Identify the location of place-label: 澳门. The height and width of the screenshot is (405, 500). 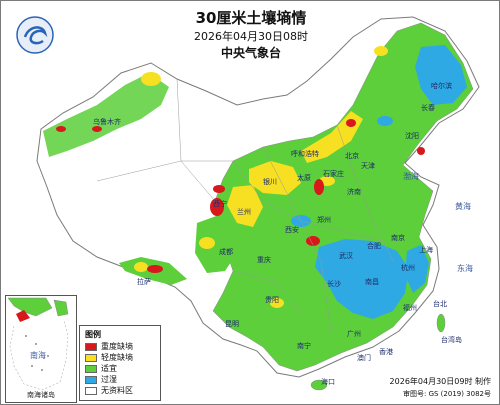
(364, 358).